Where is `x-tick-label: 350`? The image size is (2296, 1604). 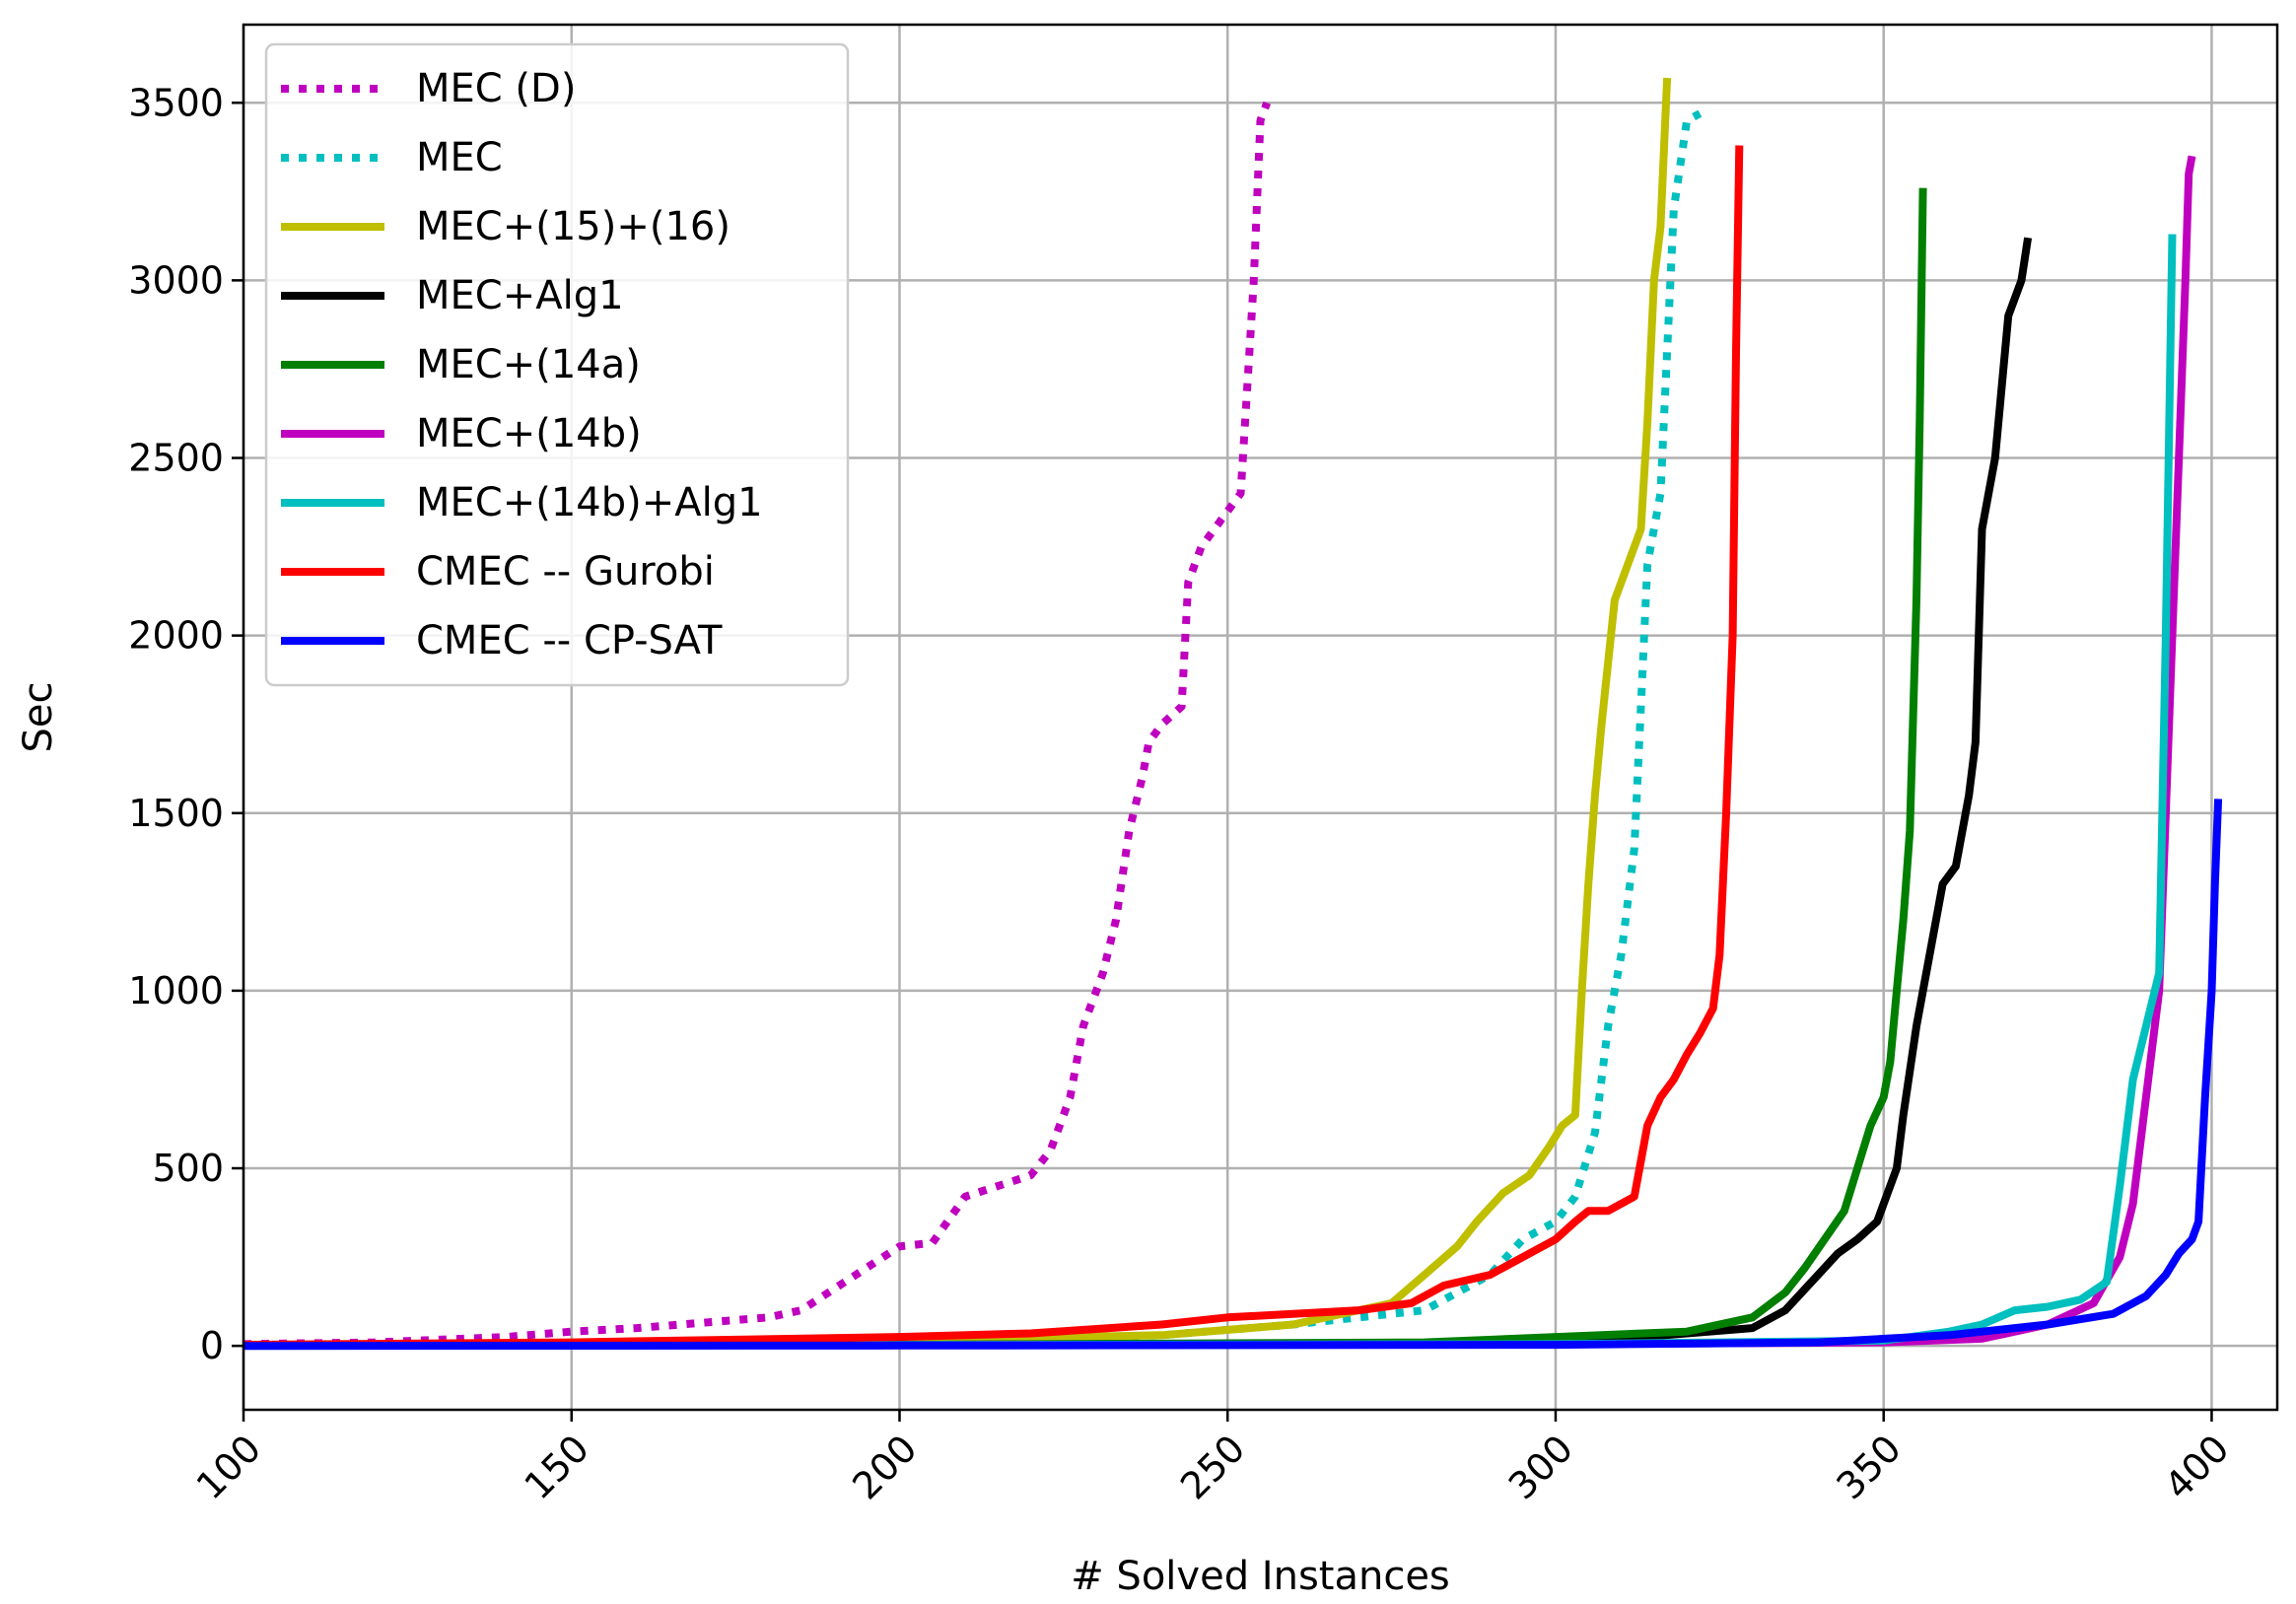 x-tick-label: 350 is located at coordinates (1868, 1467).